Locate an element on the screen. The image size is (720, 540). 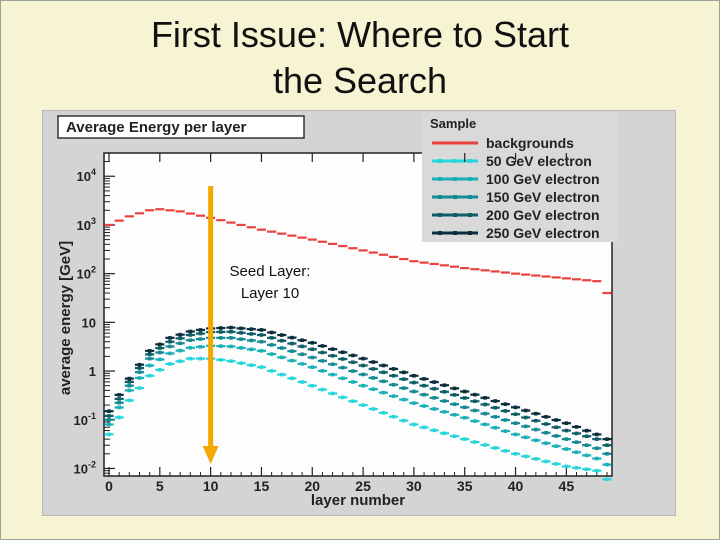
y-tick-label: 10⁻² is located at coordinates (85, 467).